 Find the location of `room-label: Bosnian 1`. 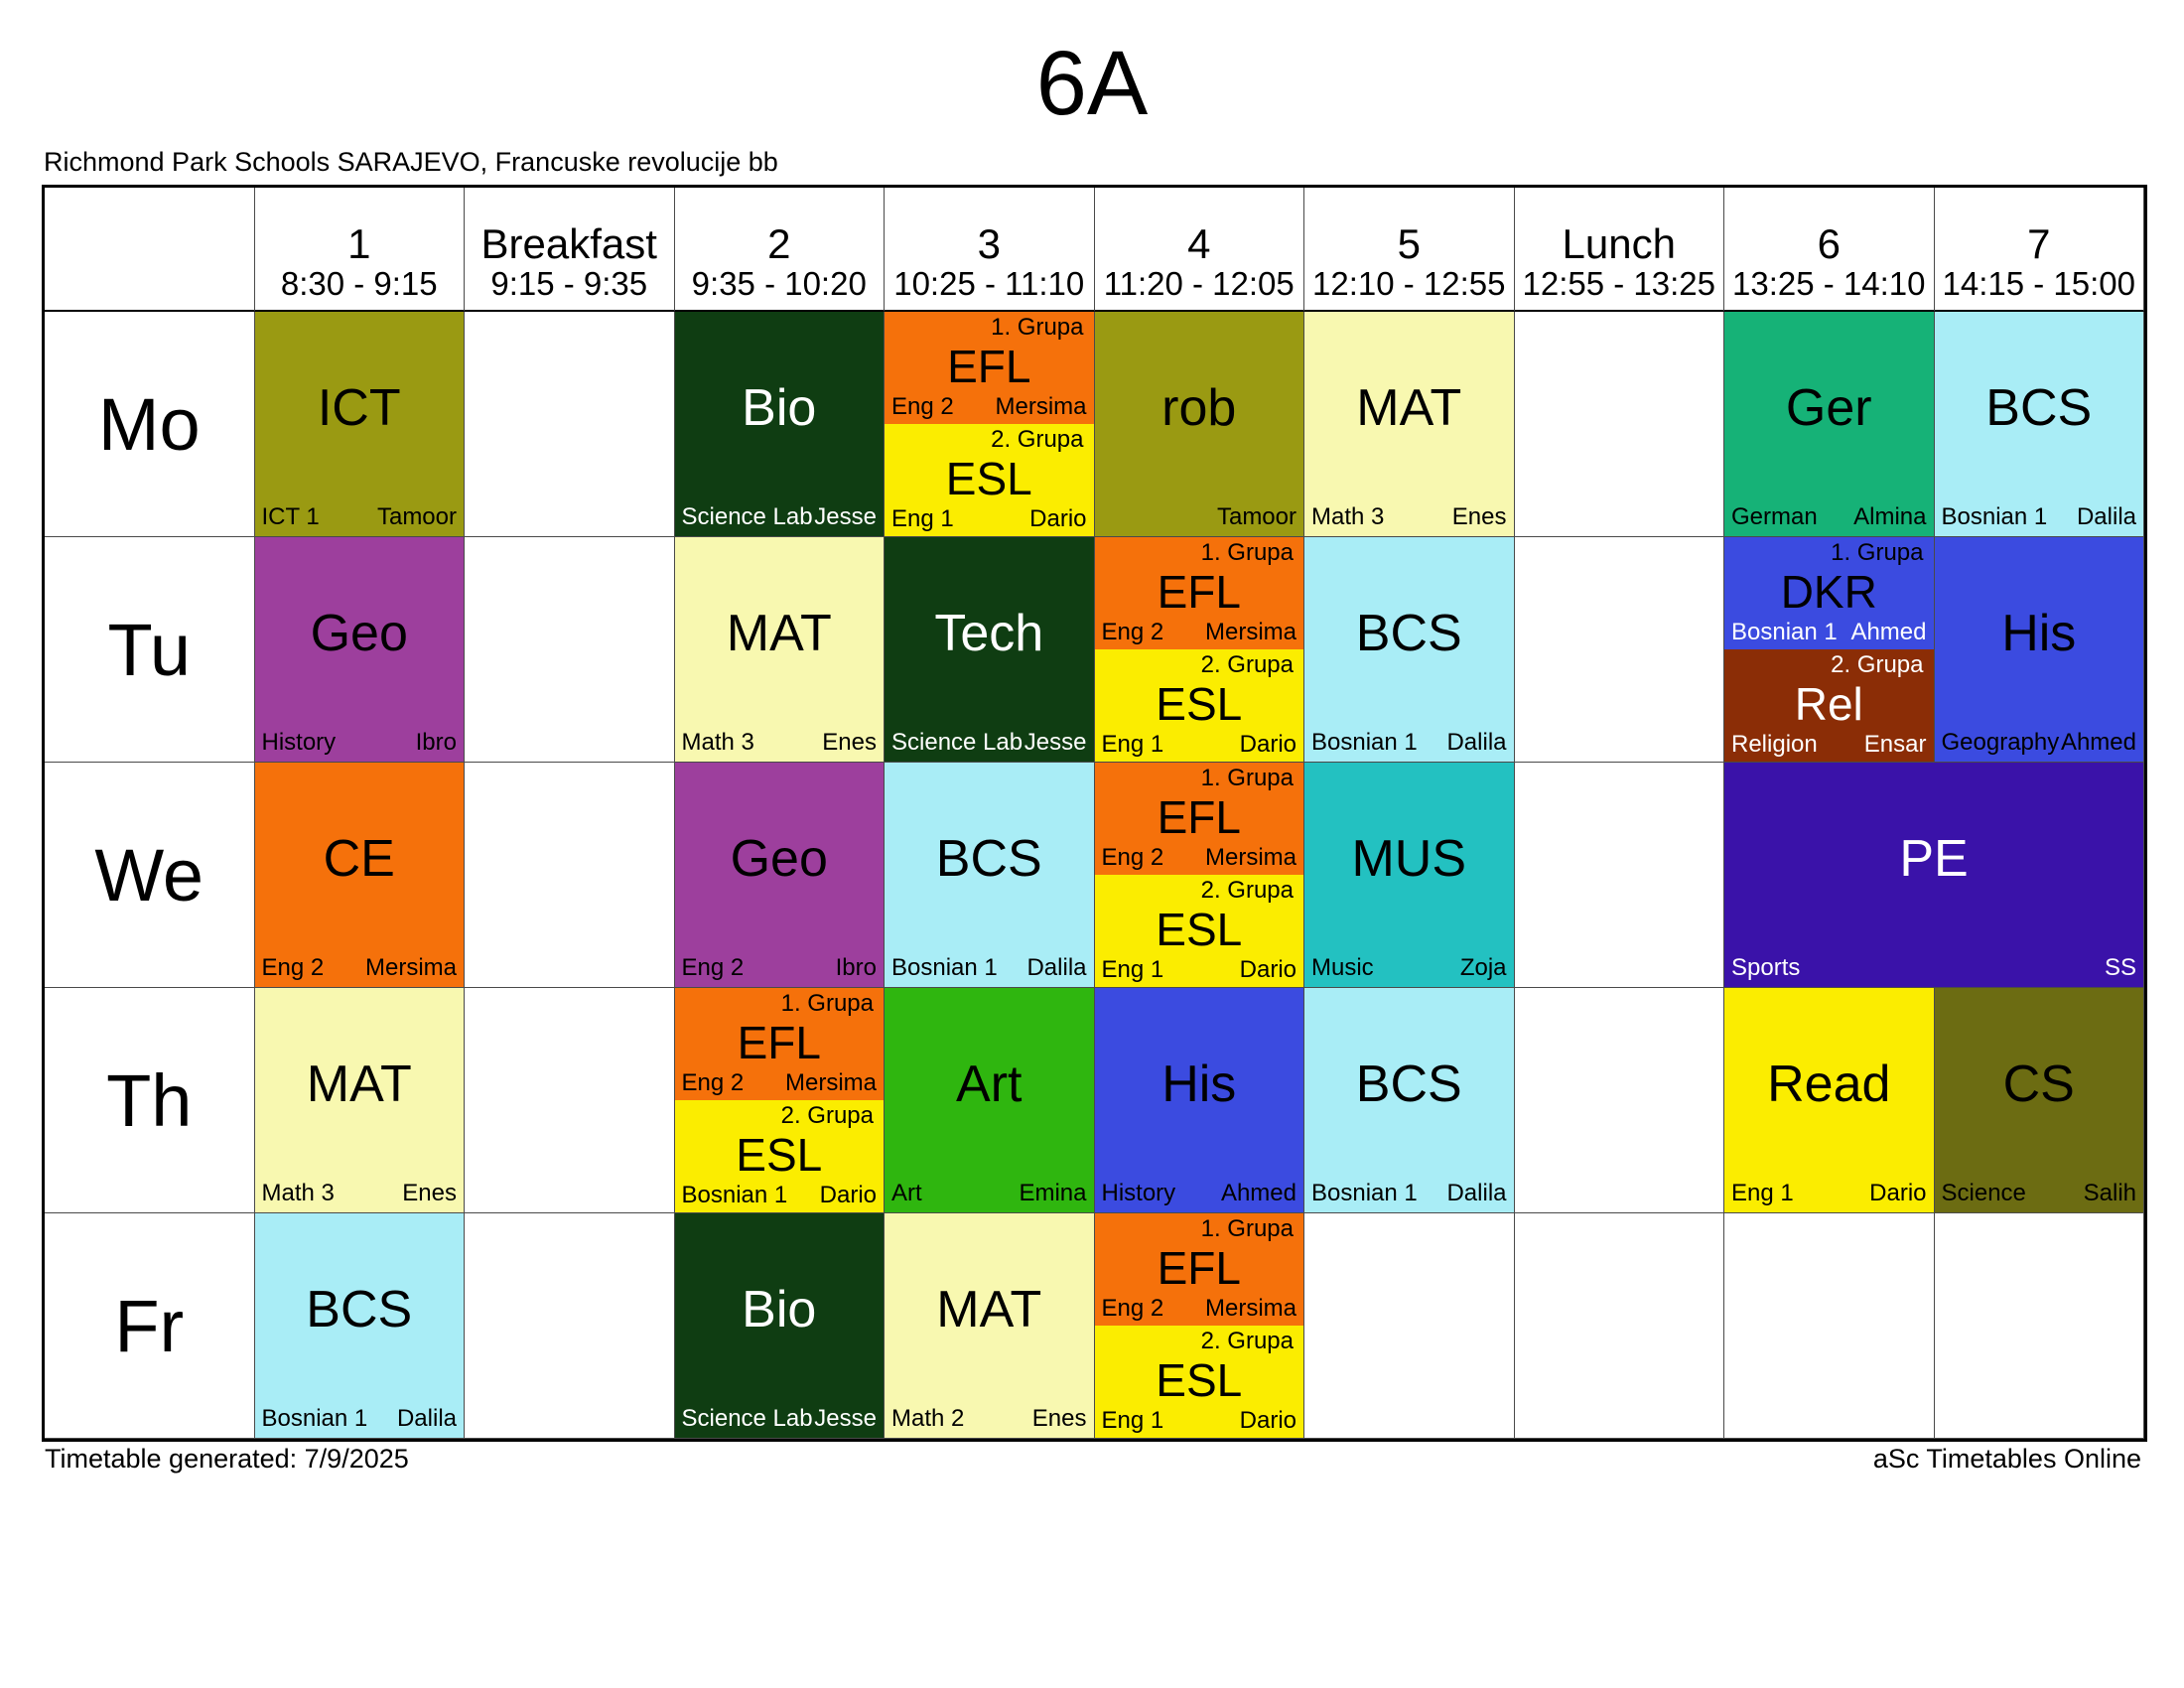

room-label: Bosnian 1 is located at coordinates (734, 1194).